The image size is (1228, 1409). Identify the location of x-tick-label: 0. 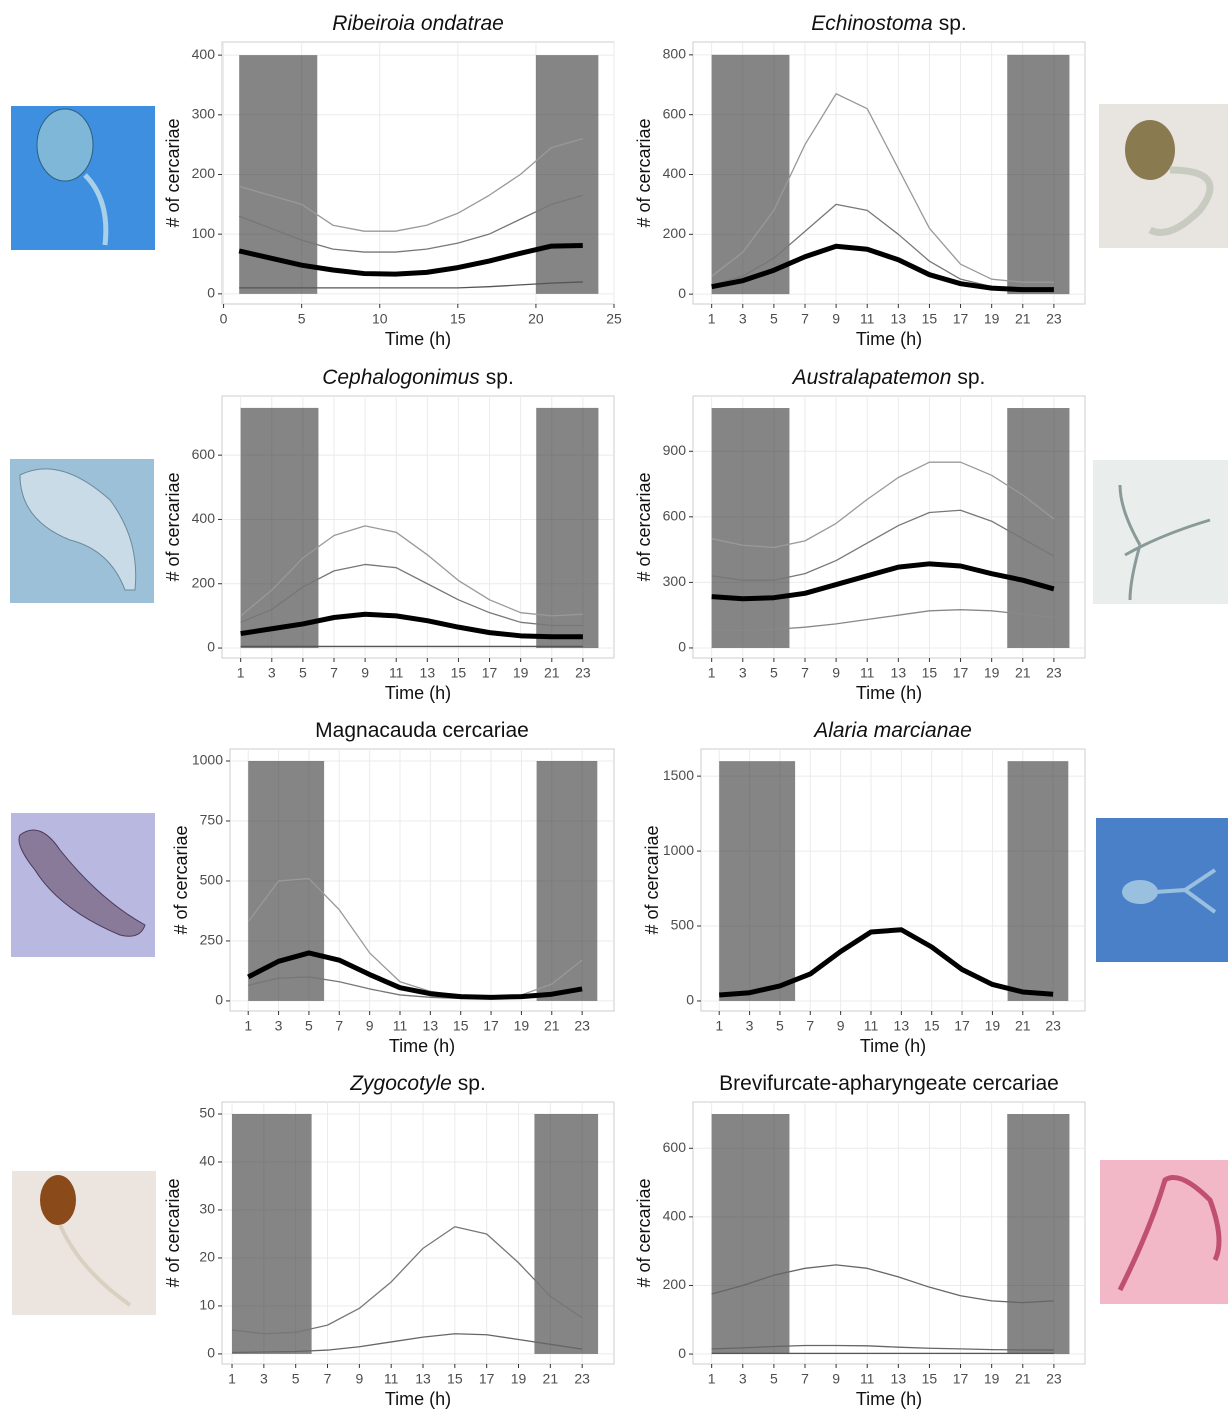
(224, 319).